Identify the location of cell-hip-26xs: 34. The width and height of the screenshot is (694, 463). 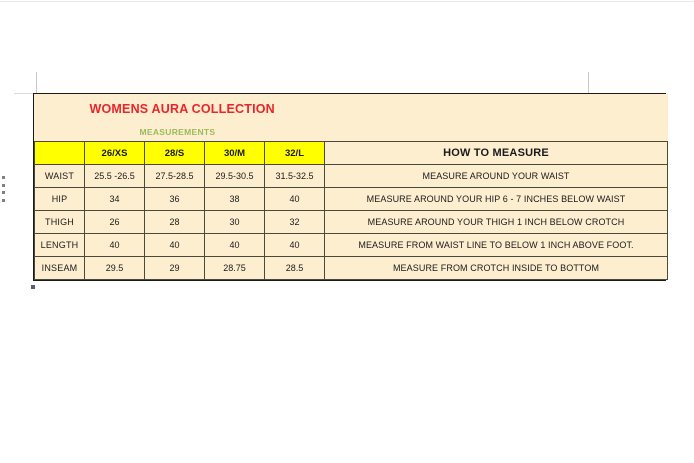
(114, 199).